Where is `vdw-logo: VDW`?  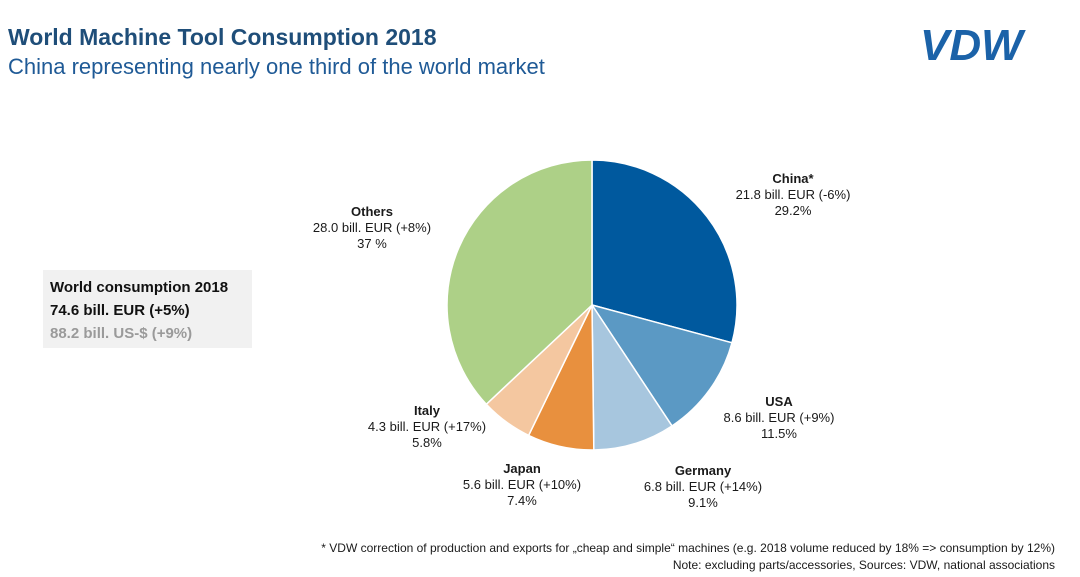
vdw-logo: VDW is located at coordinates (973, 43).